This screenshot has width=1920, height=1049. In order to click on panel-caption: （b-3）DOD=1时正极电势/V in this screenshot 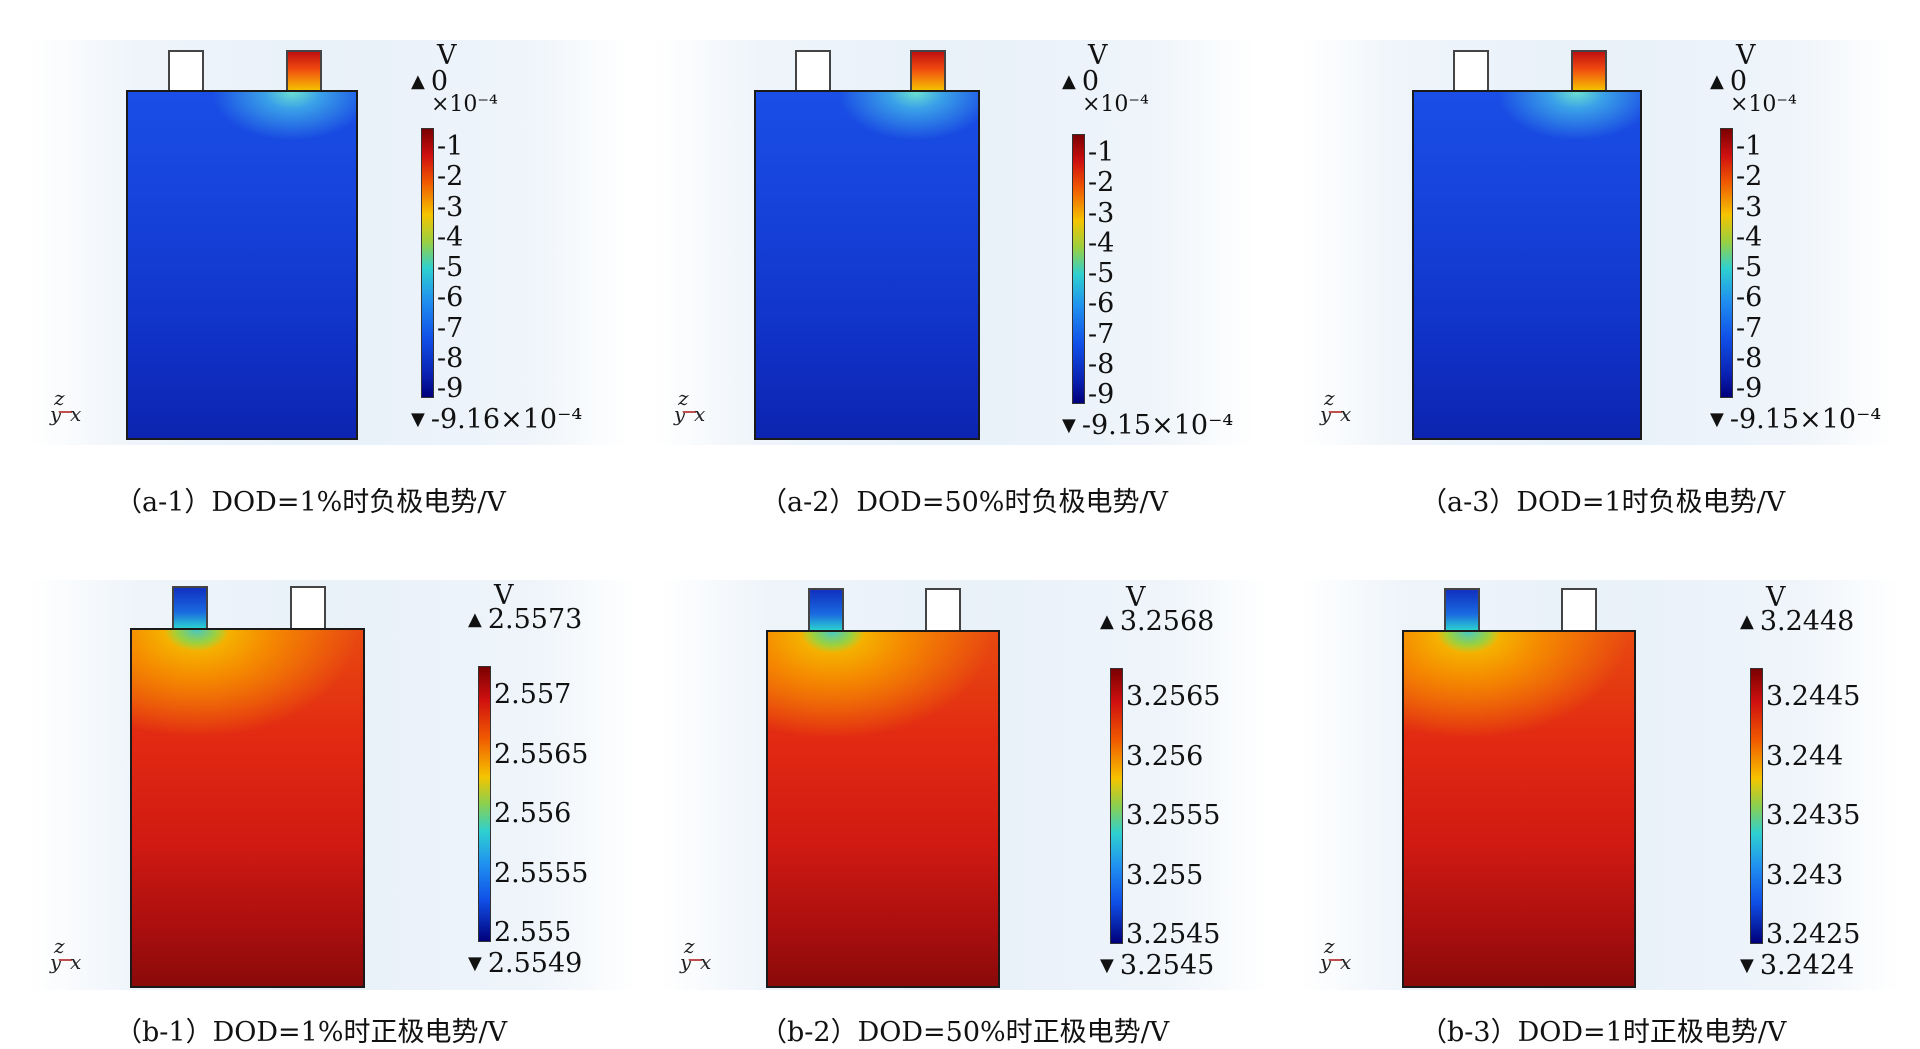, I will do `click(1603, 1032)`.